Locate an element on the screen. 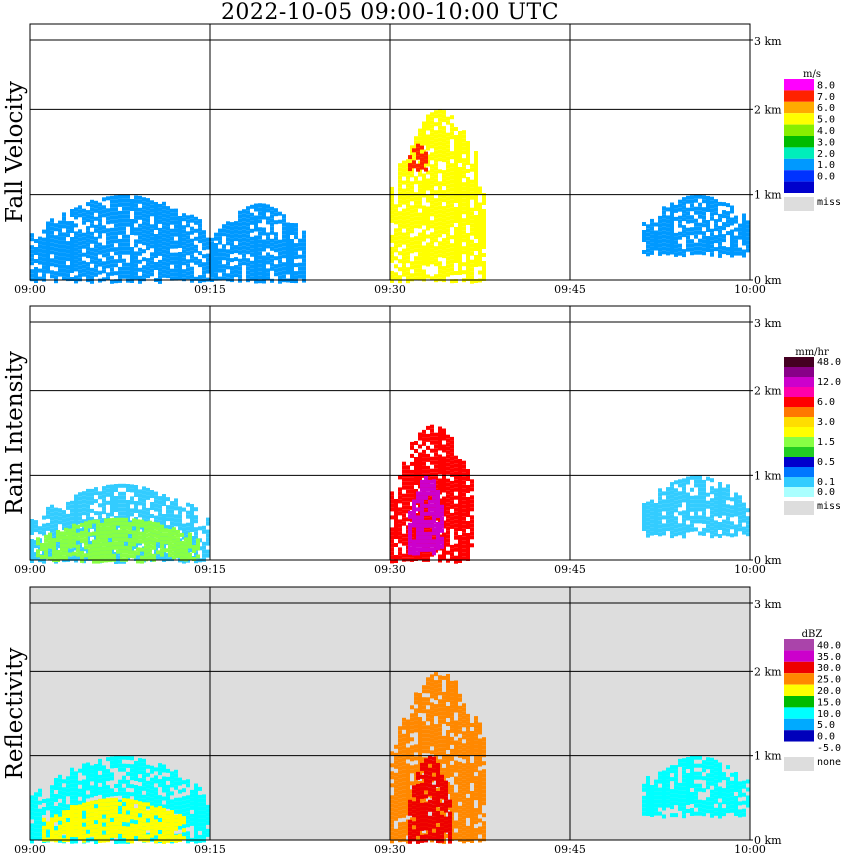 The height and width of the screenshot is (868, 850). legend-label-6: 10.0 is located at coordinates (829, 714).